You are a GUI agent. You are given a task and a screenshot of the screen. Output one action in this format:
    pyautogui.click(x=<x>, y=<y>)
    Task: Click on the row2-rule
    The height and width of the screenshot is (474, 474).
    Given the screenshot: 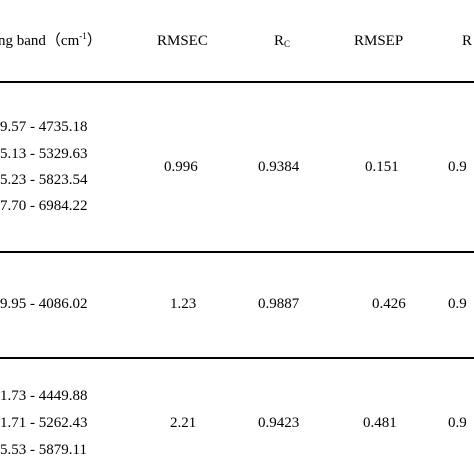 What is the action you would take?
    pyautogui.click(x=237, y=358)
    